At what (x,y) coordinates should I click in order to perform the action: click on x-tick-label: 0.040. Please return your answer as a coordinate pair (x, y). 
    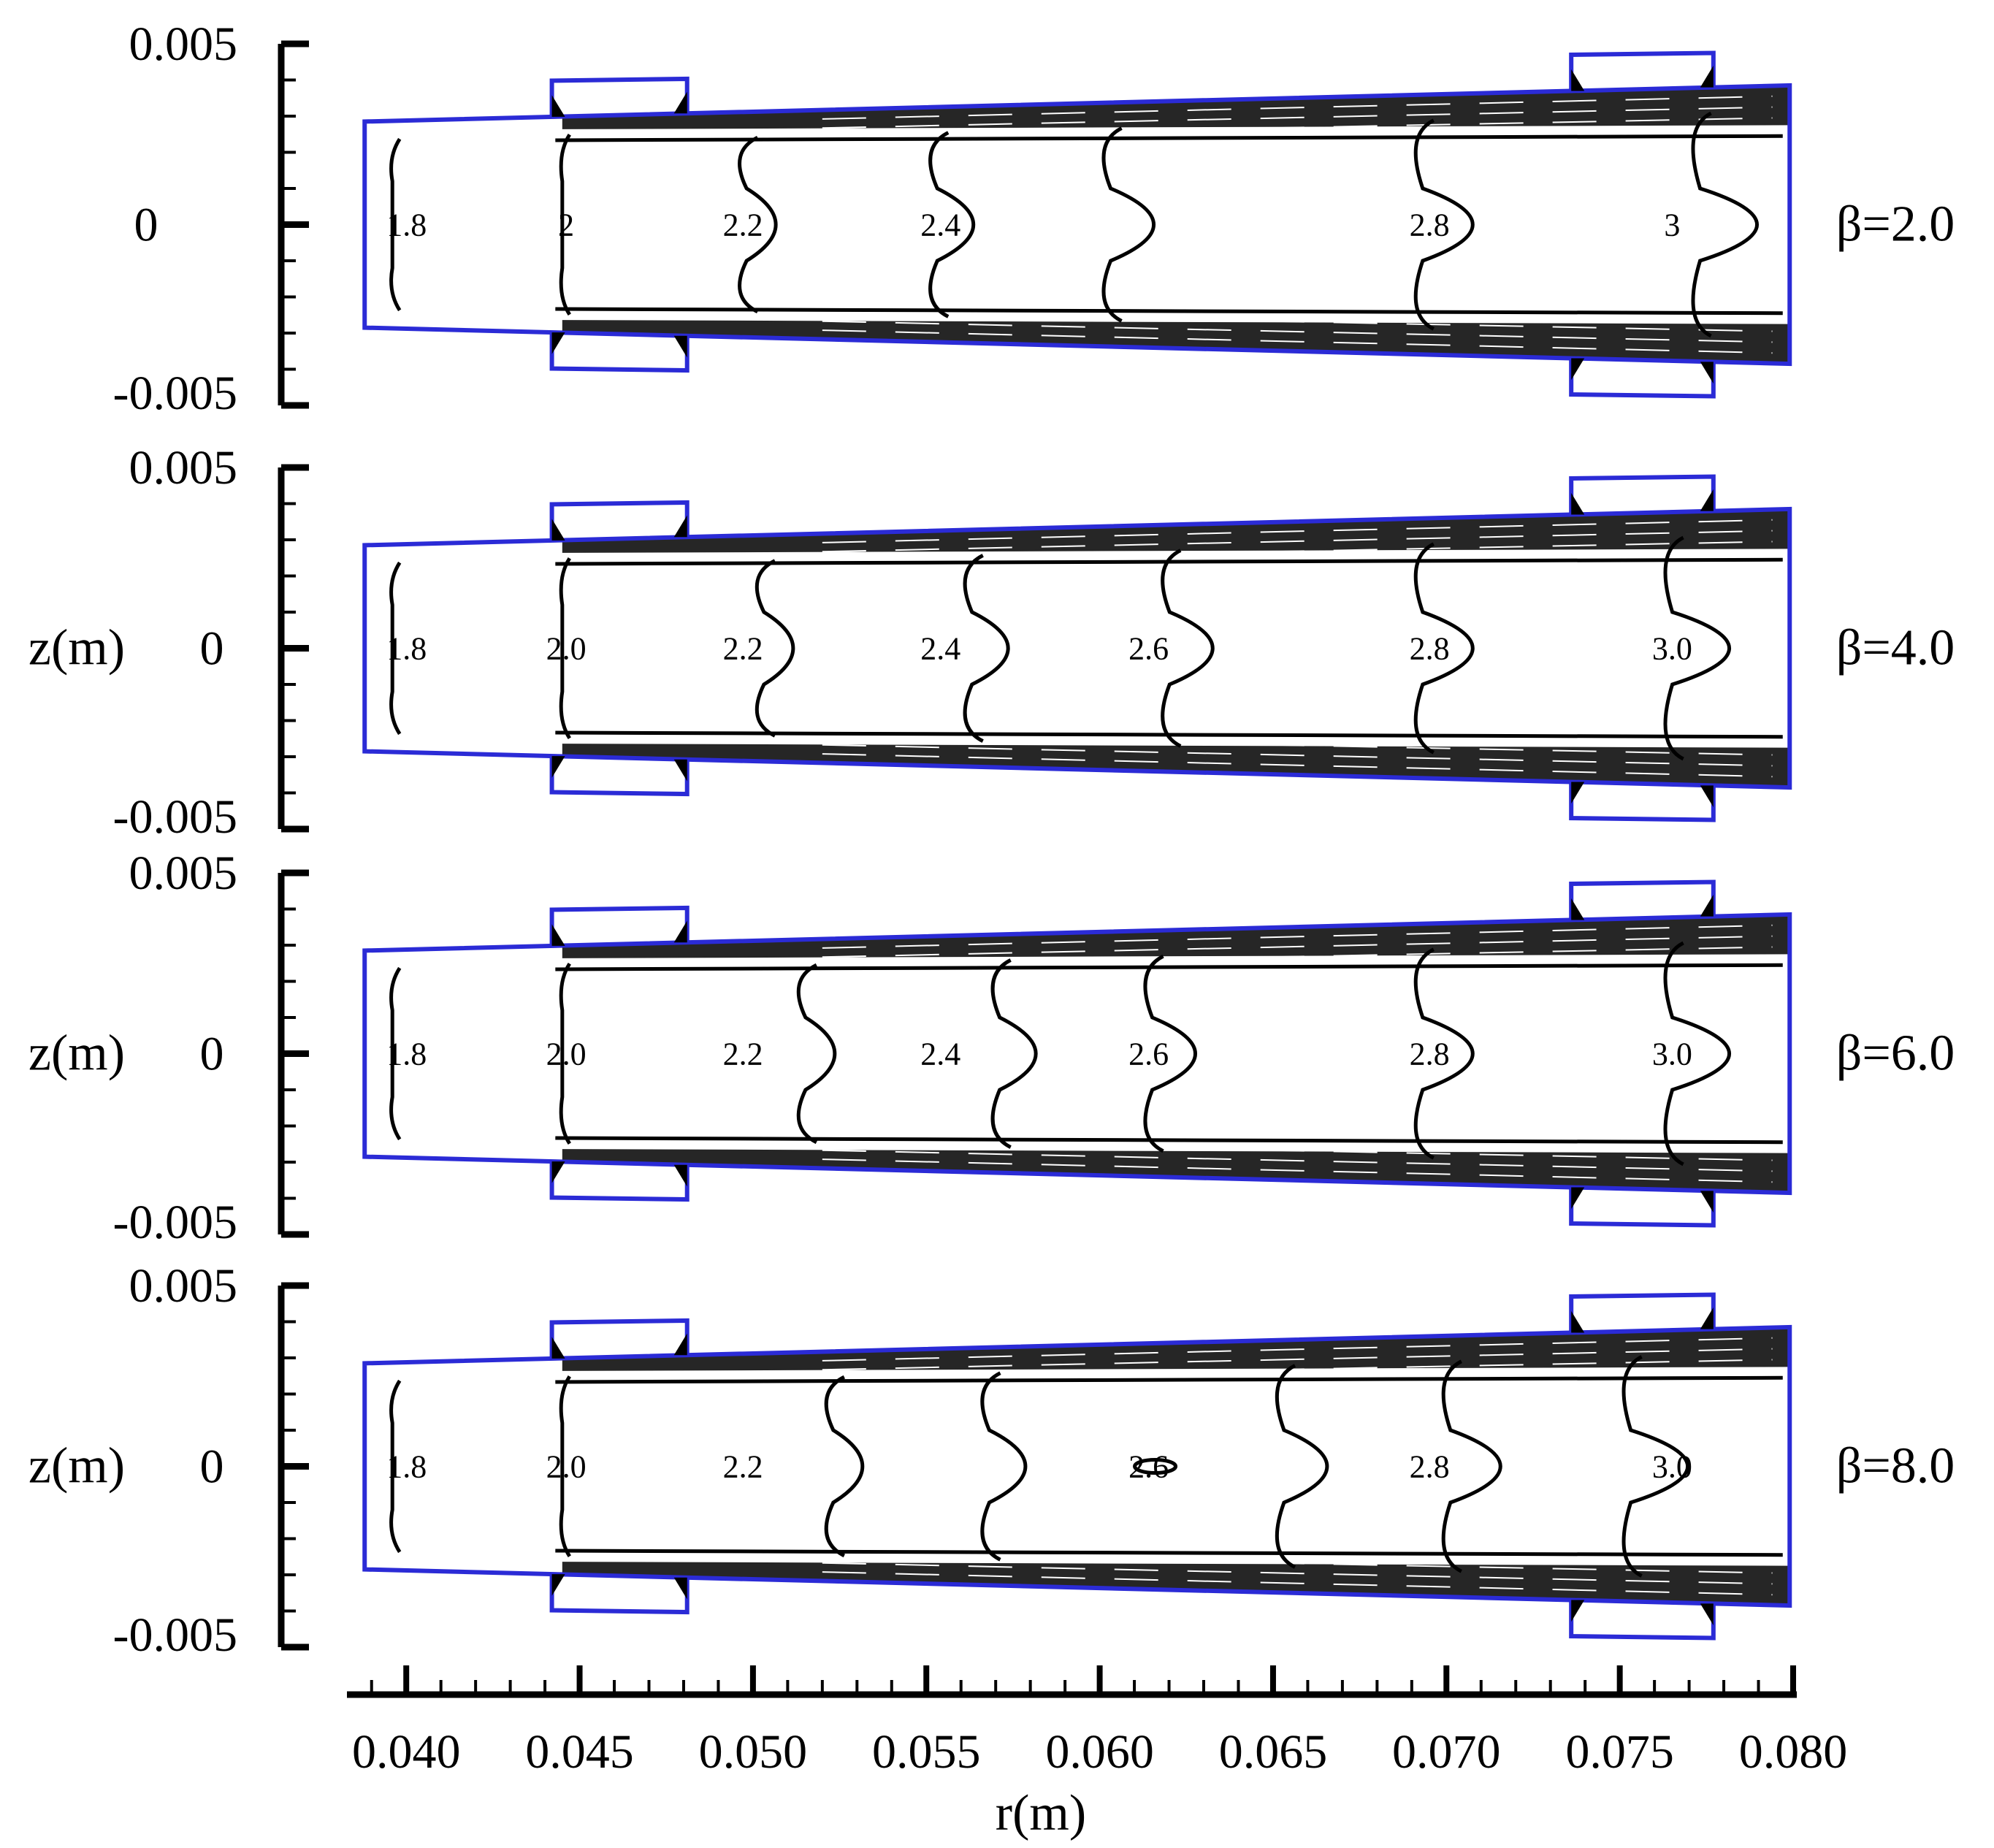
    Looking at the image, I should click on (406, 1752).